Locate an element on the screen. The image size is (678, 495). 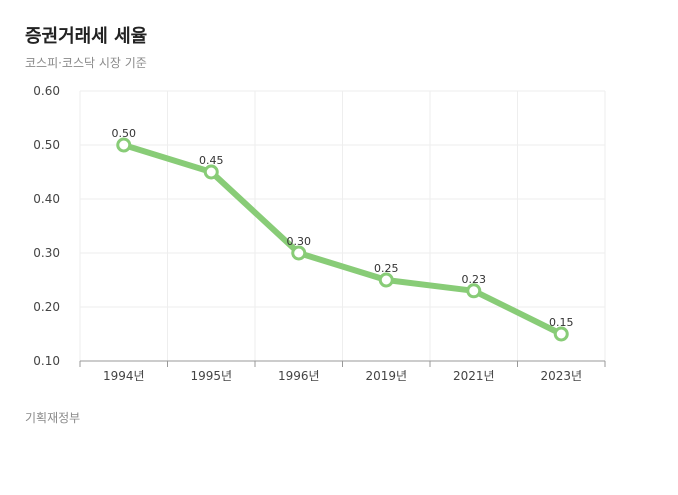
data-label: 0.30 is located at coordinates (299, 241).